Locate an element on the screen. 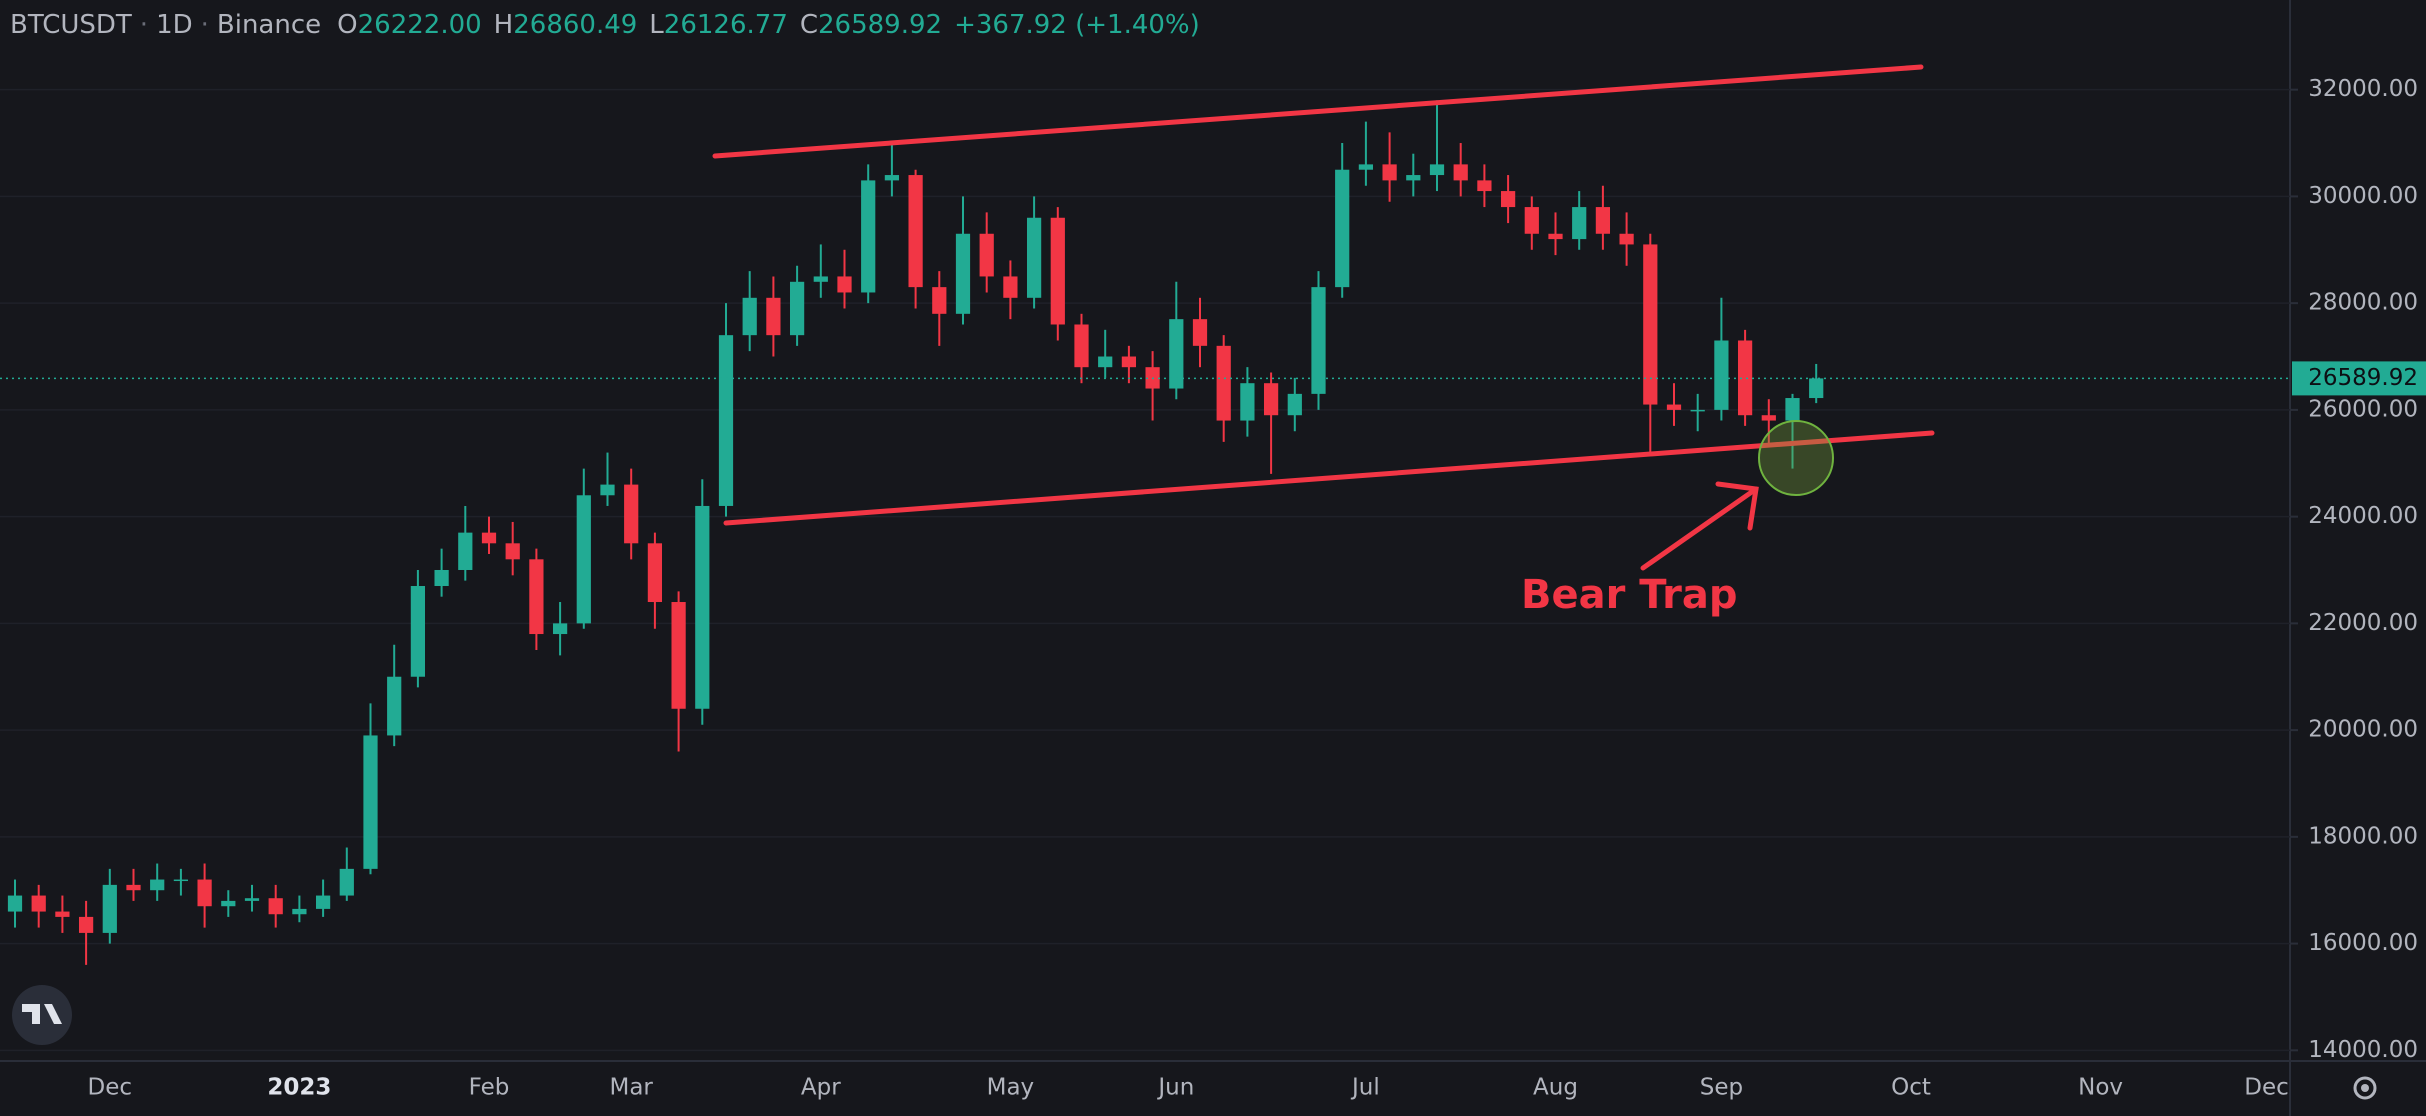 This screenshot has height=1116, width=2426. x-tick-label: May is located at coordinates (1011, 1088).